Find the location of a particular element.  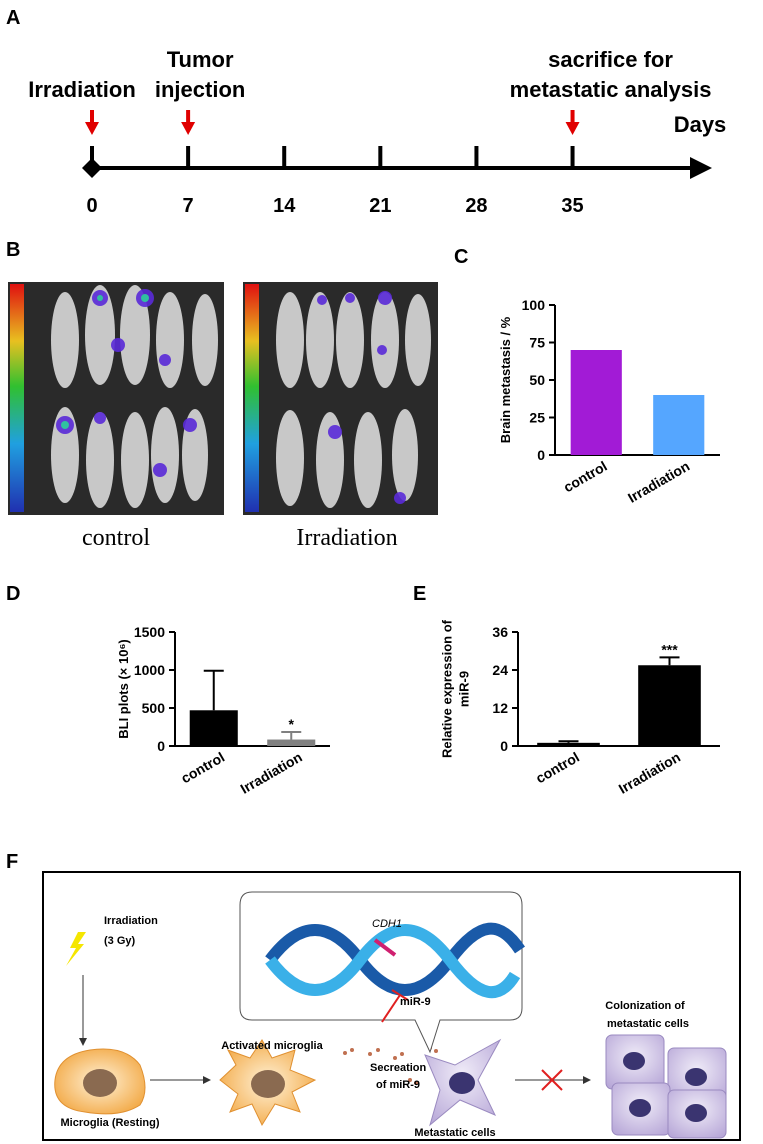

panel-label: B is located at coordinates (13, 250).